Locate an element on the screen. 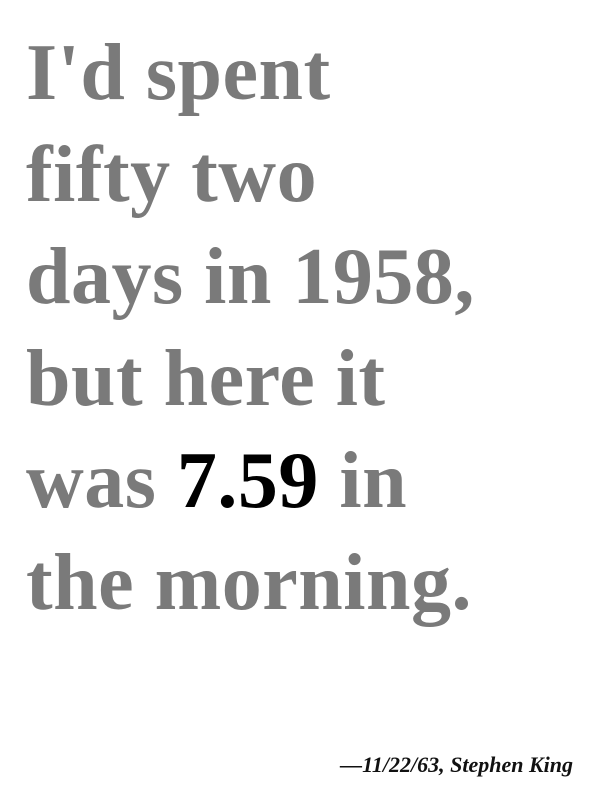 This screenshot has height=800, width=600. quote-line-6: the morning. is located at coordinates (249, 583).